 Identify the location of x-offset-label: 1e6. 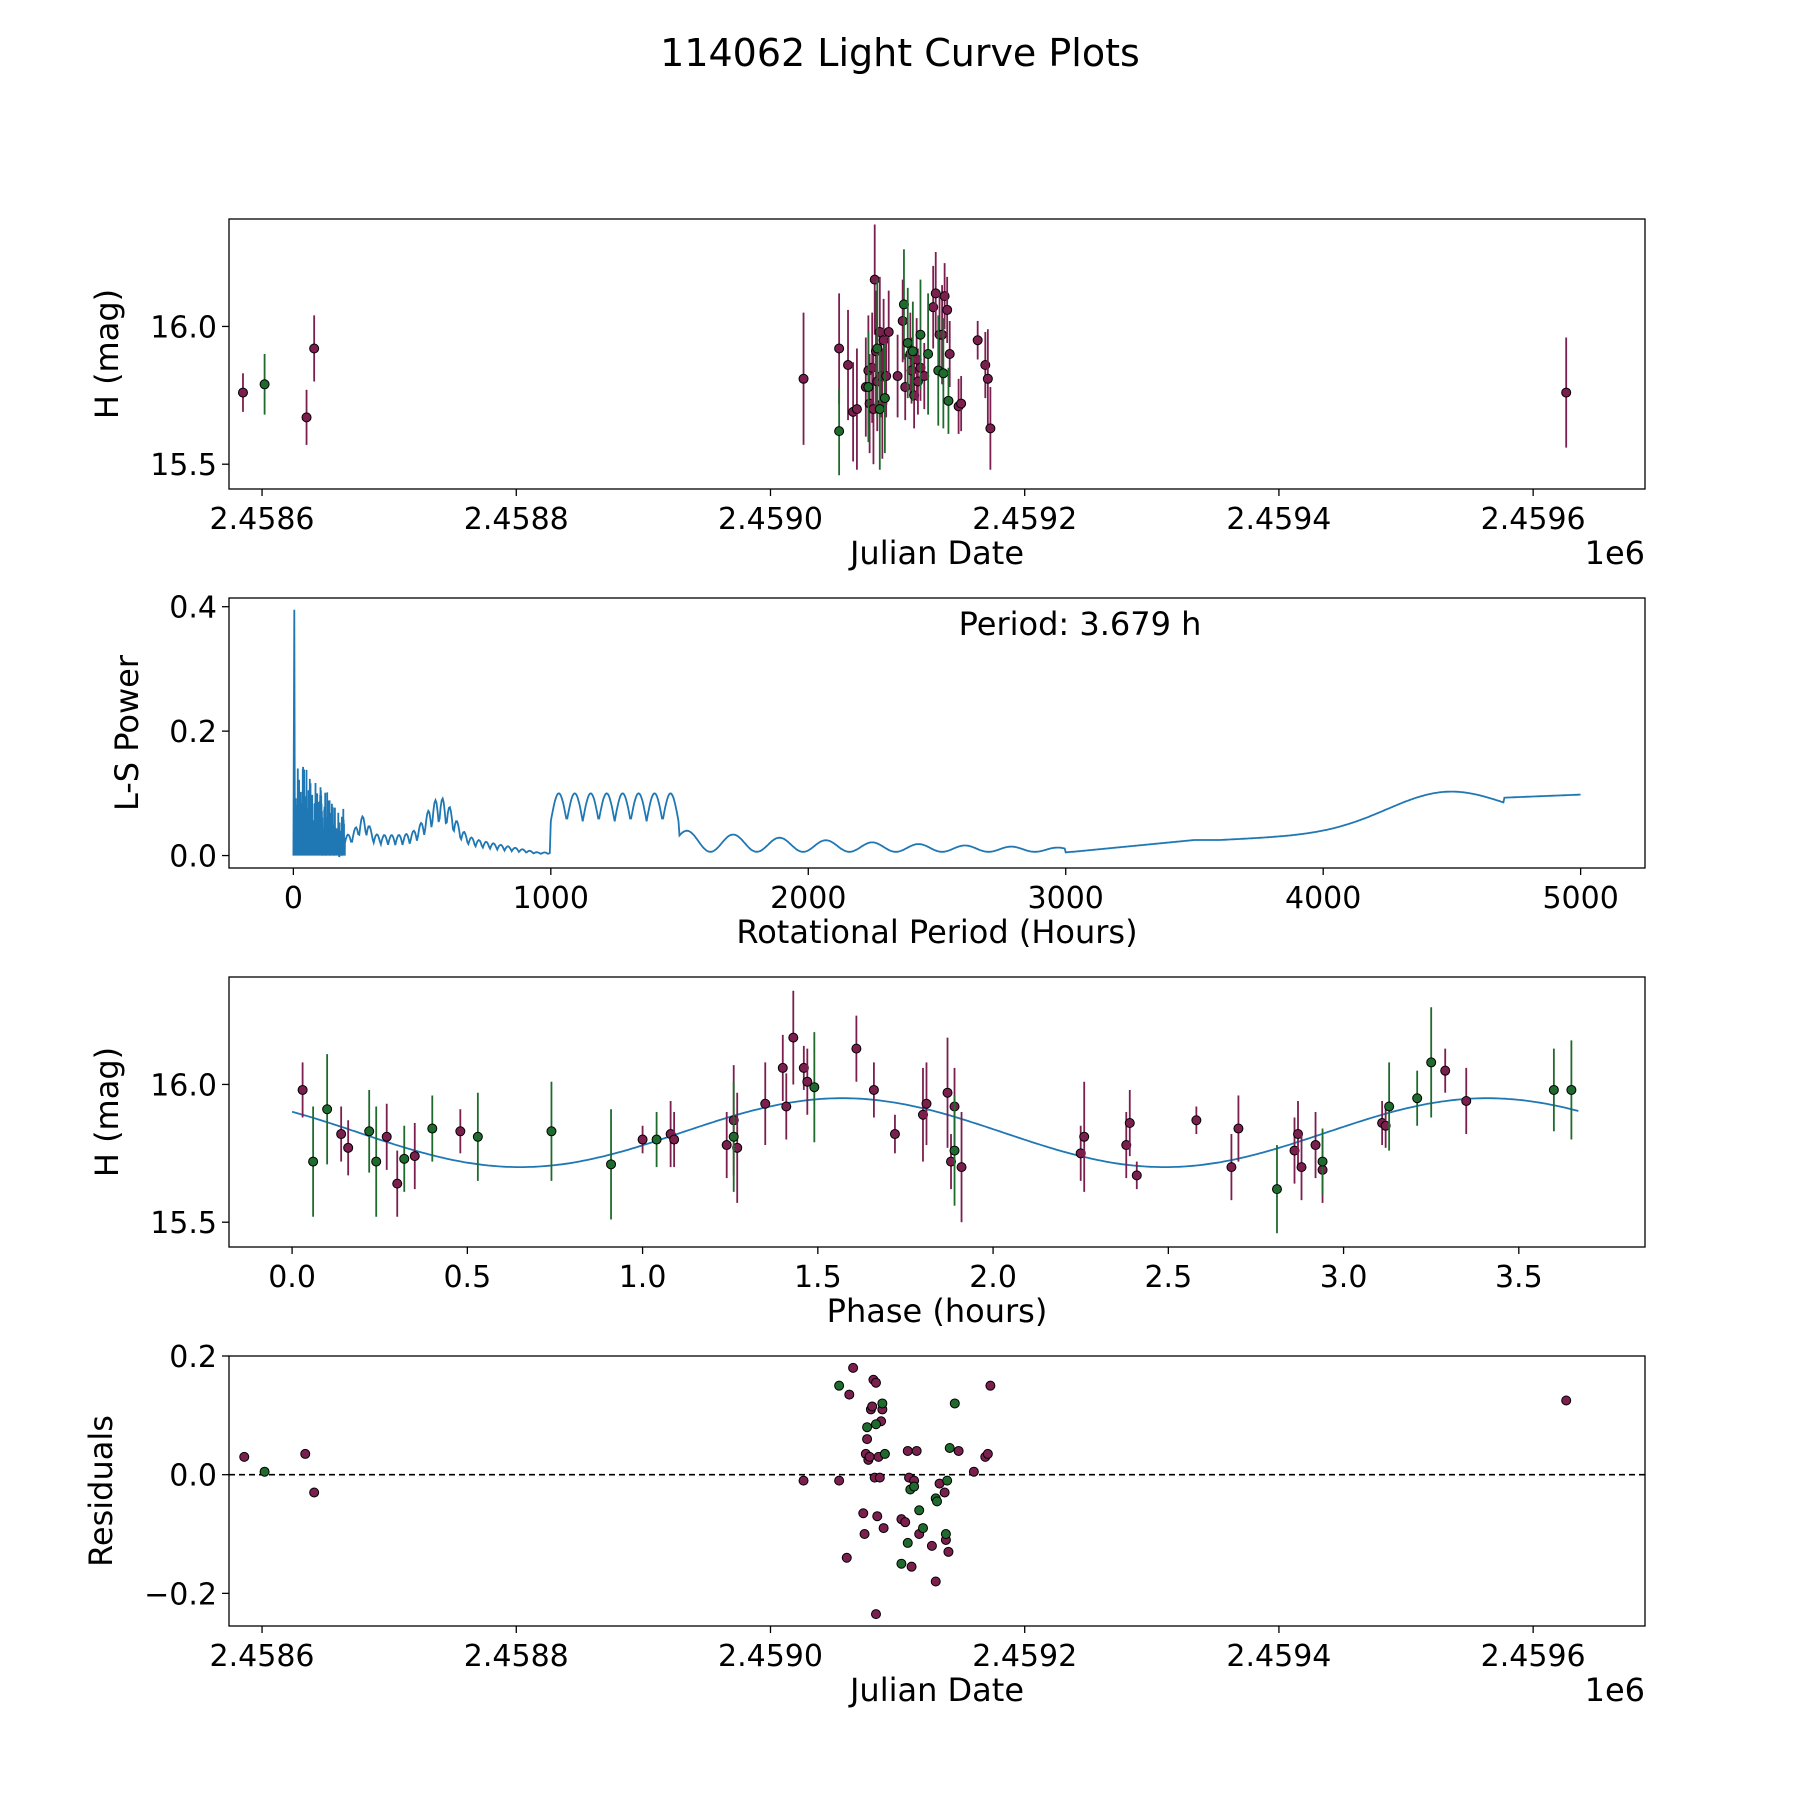
(1615, 553).